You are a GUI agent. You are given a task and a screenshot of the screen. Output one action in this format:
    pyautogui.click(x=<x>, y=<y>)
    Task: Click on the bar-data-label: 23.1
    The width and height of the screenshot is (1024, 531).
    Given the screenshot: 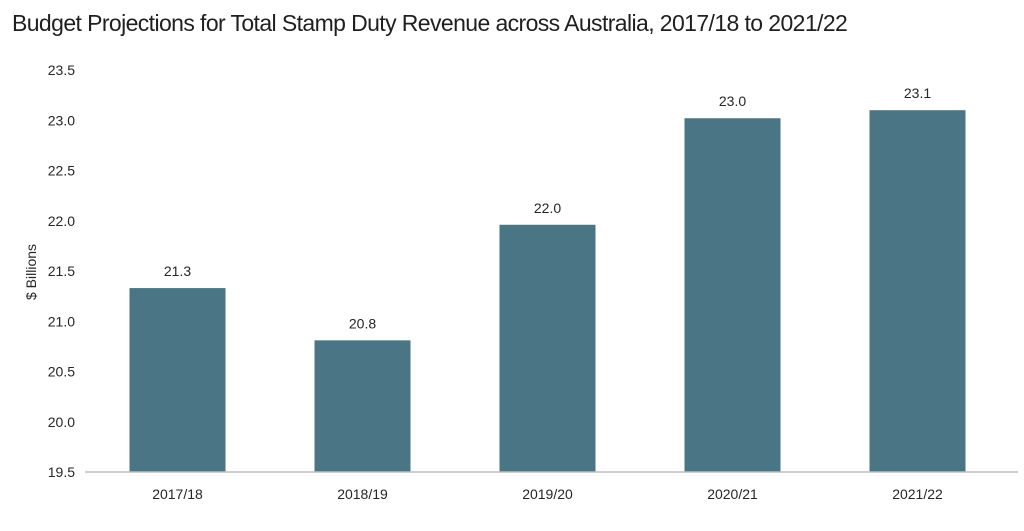 What is the action you would take?
    pyautogui.click(x=917, y=93)
    